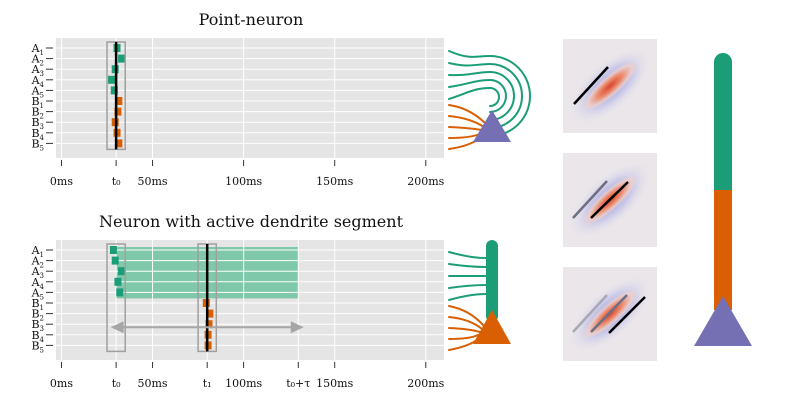 The width and height of the screenshot is (800, 404). I want to click on dendrite-soma-triangle, so click(492, 327).